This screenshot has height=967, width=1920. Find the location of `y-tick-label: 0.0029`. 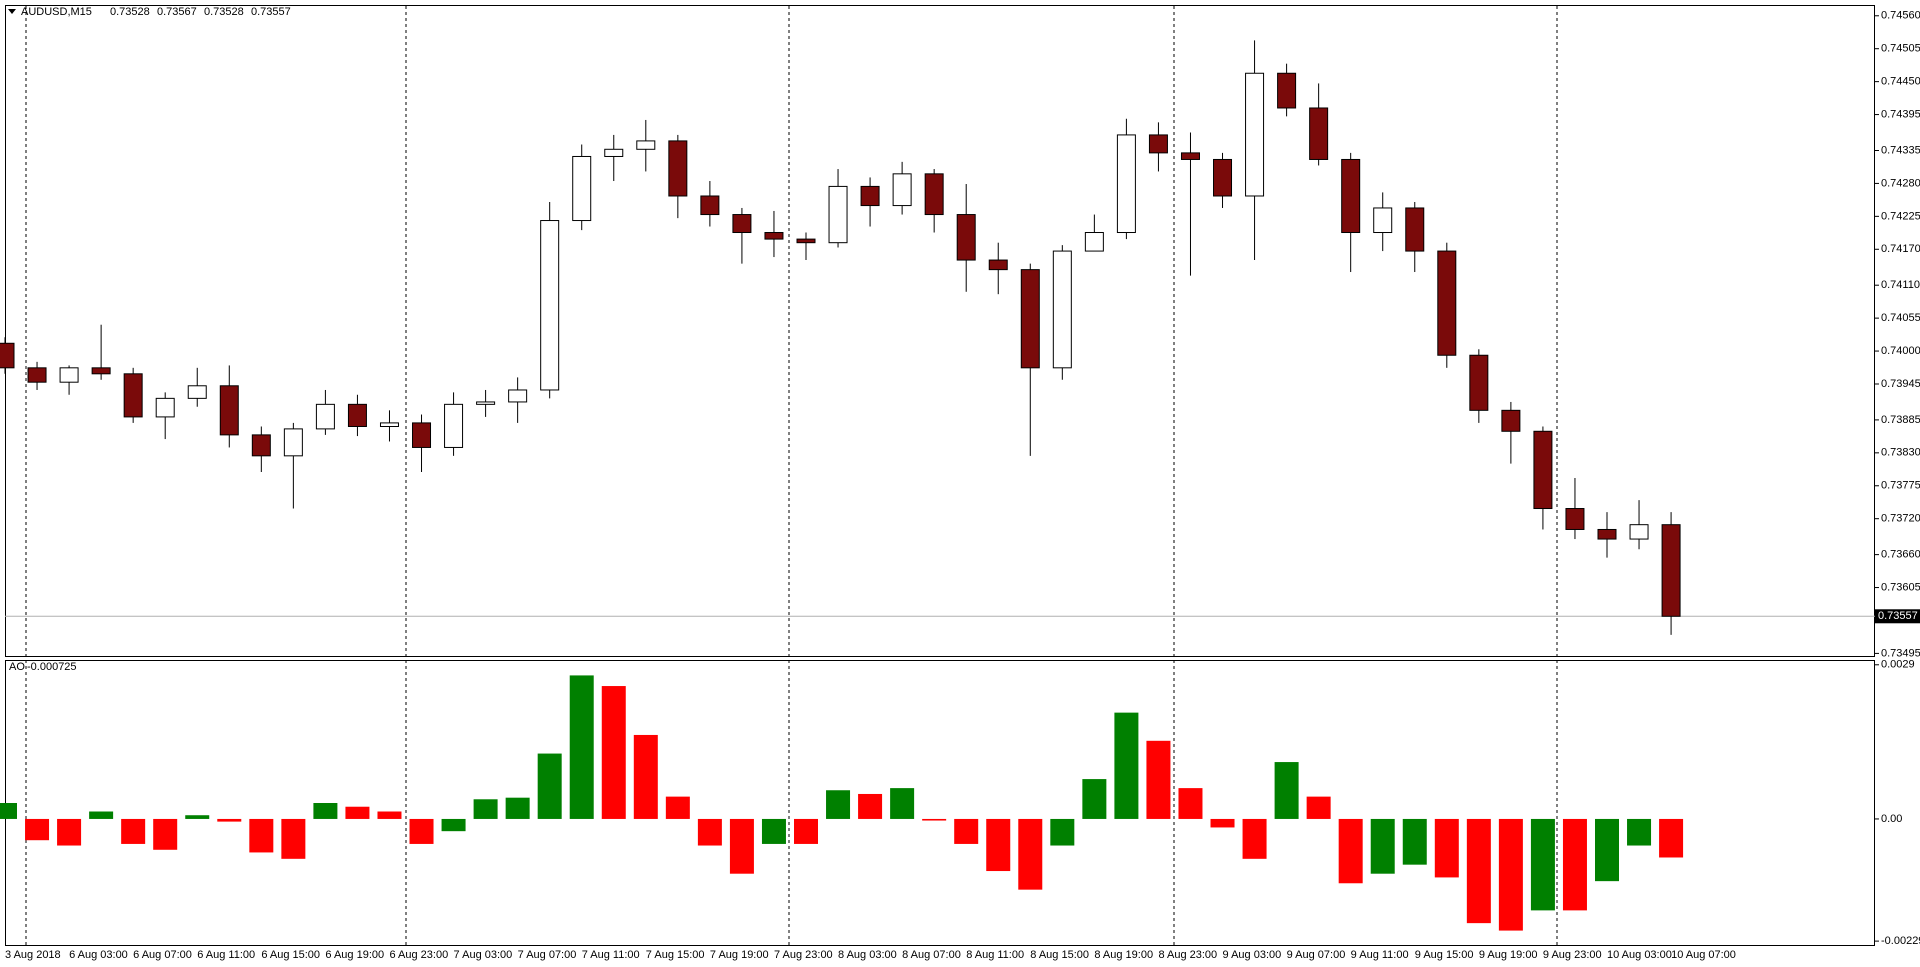

y-tick-label: 0.0029 is located at coordinates (1898, 665).